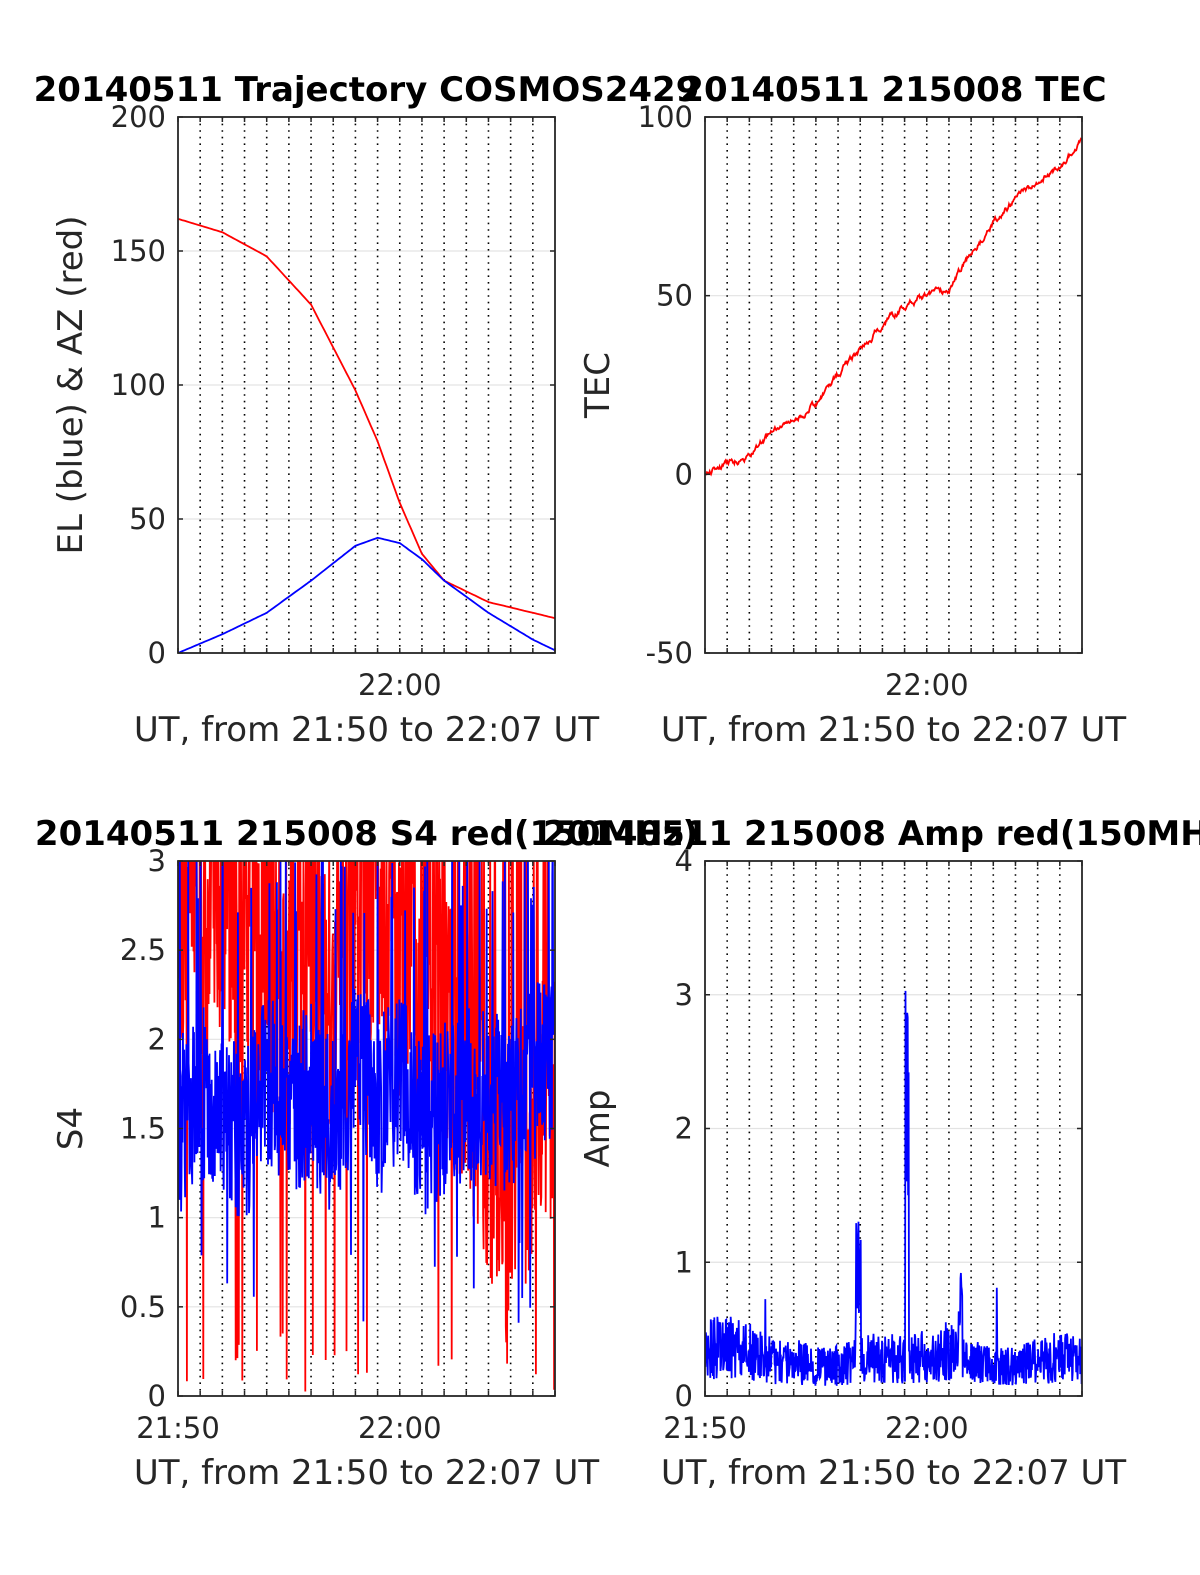  I want to click on y-axis-label: Amp, so click(598, 1129).